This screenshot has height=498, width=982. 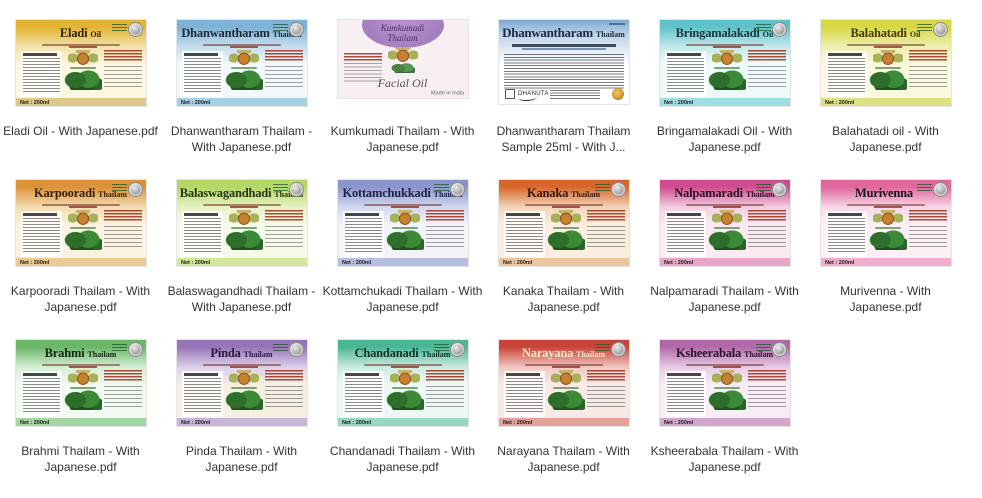 What do you see at coordinates (80, 131) in the screenshot?
I see `file-name: Eladi Oil - With Japanese.pdf` at bounding box center [80, 131].